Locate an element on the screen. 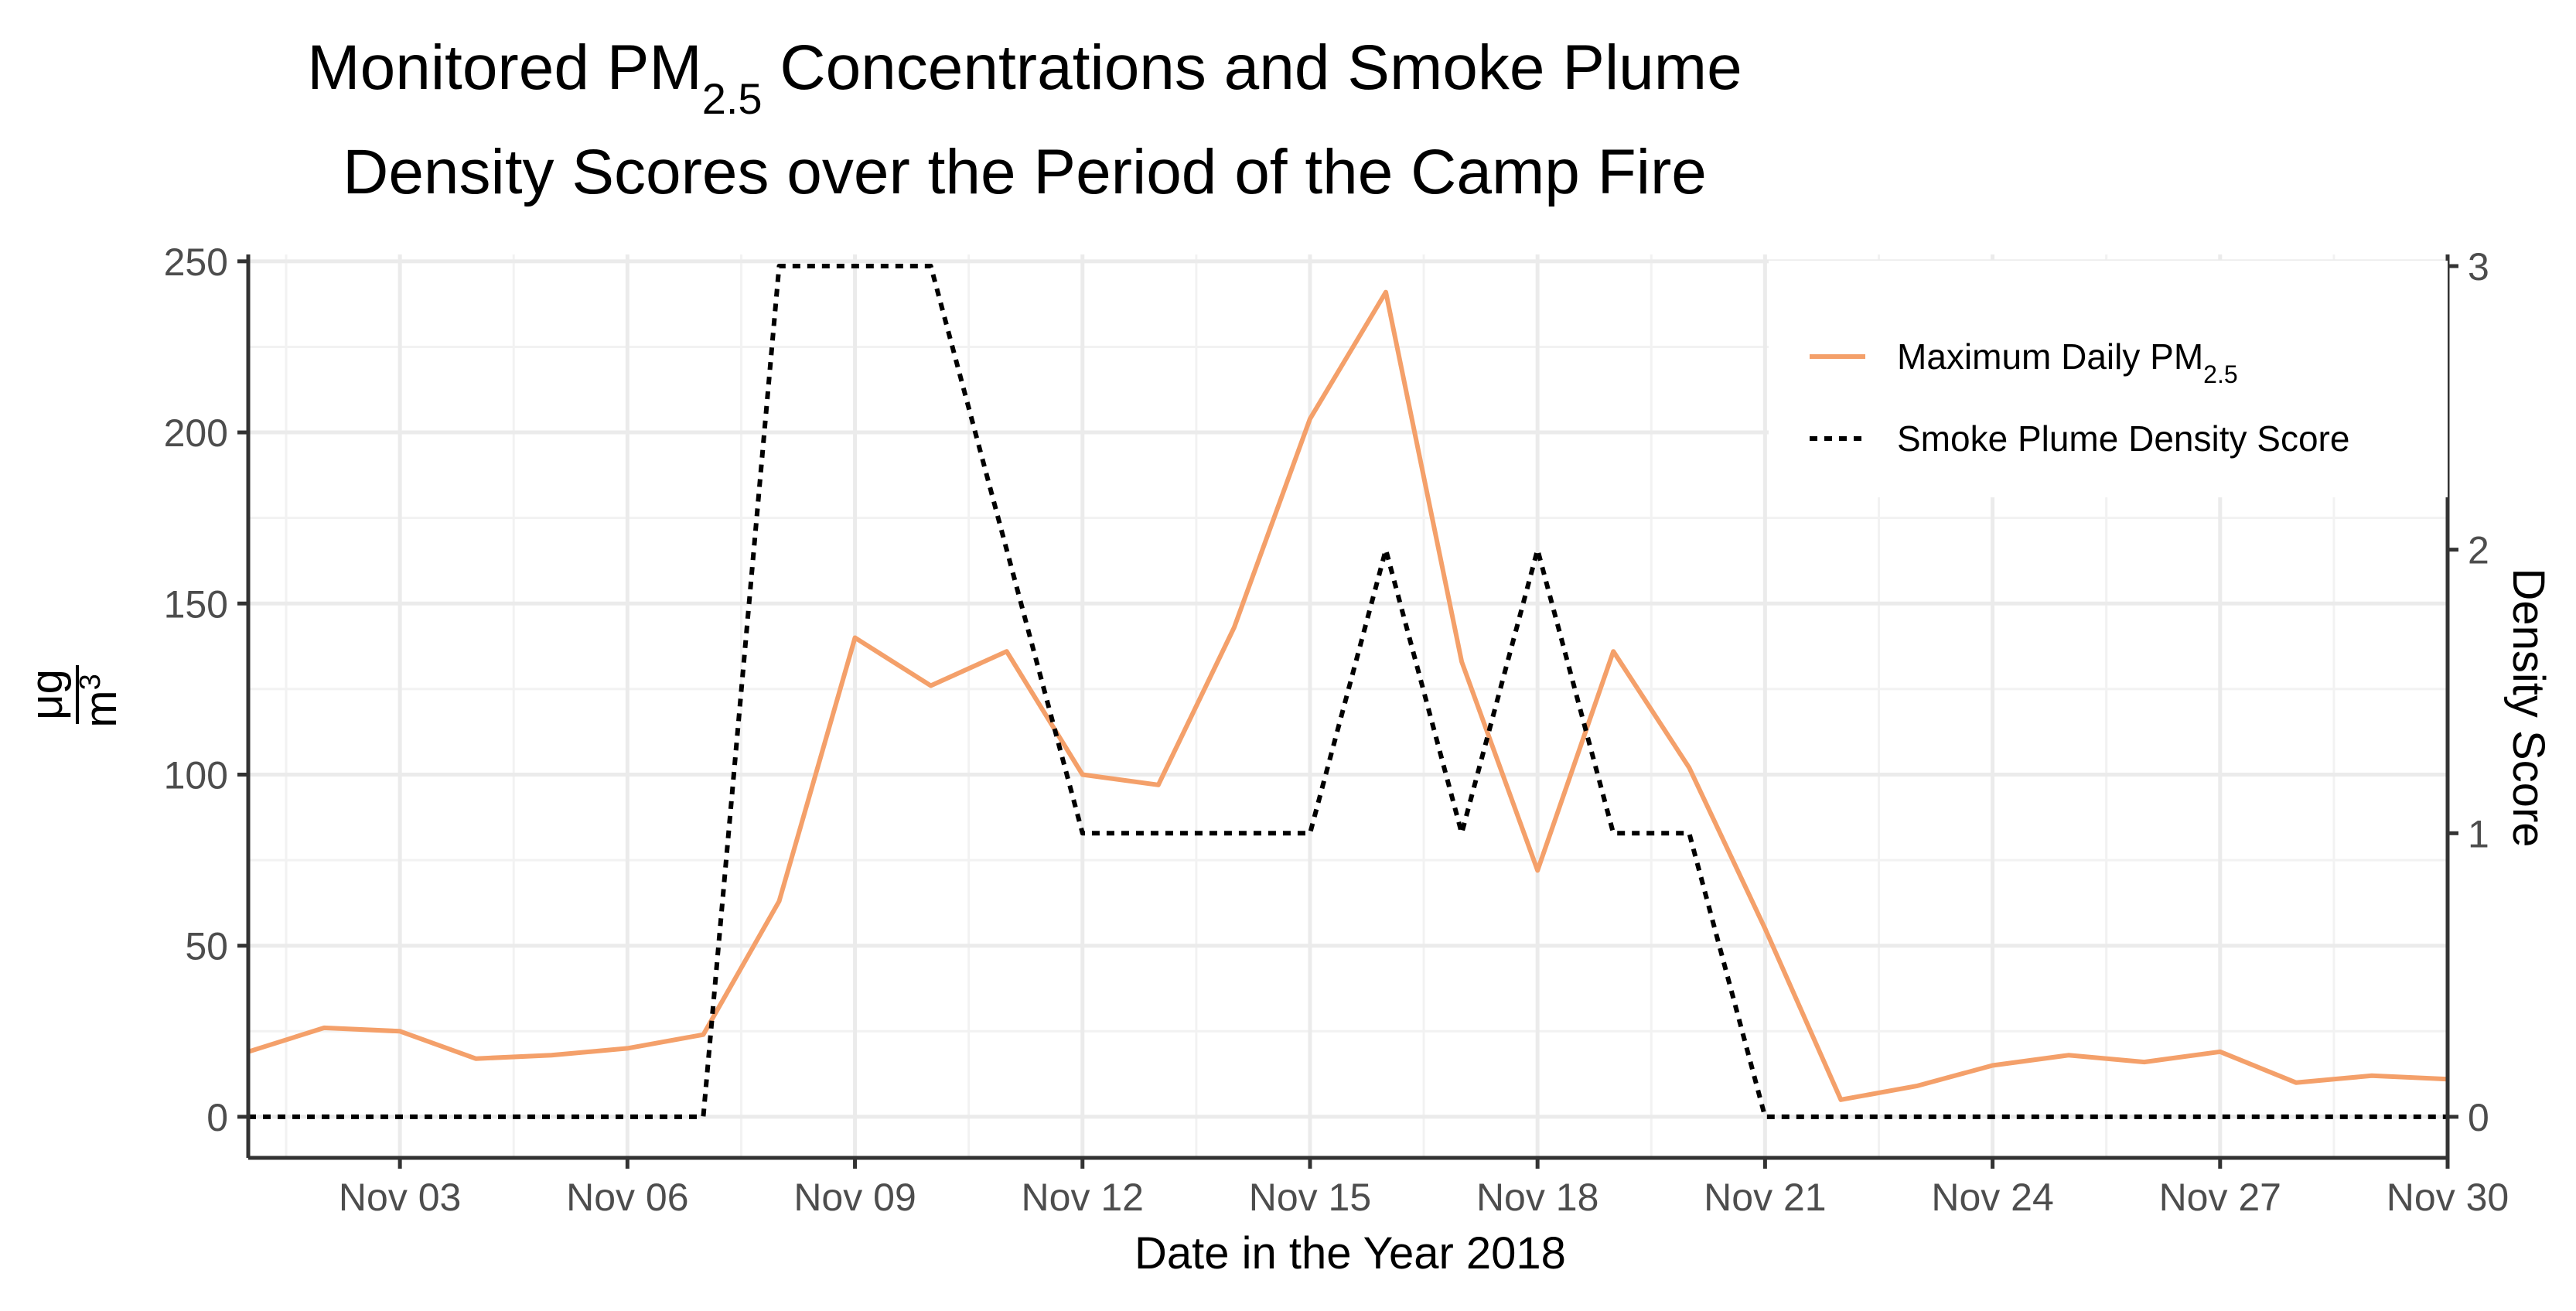 The height and width of the screenshot is (1311, 2576). y-tick-label: 200 is located at coordinates (196, 433).